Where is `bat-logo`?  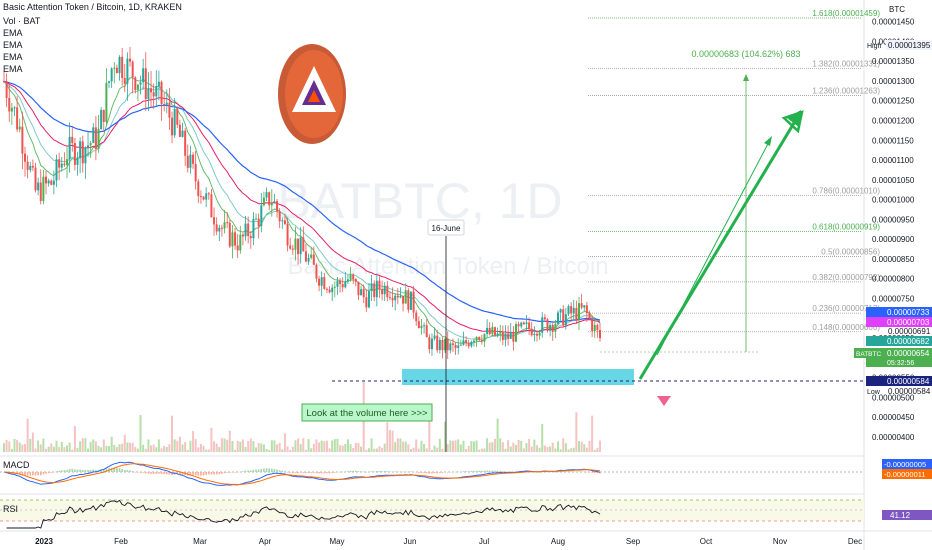 bat-logo is located at coordinates (312, 94).